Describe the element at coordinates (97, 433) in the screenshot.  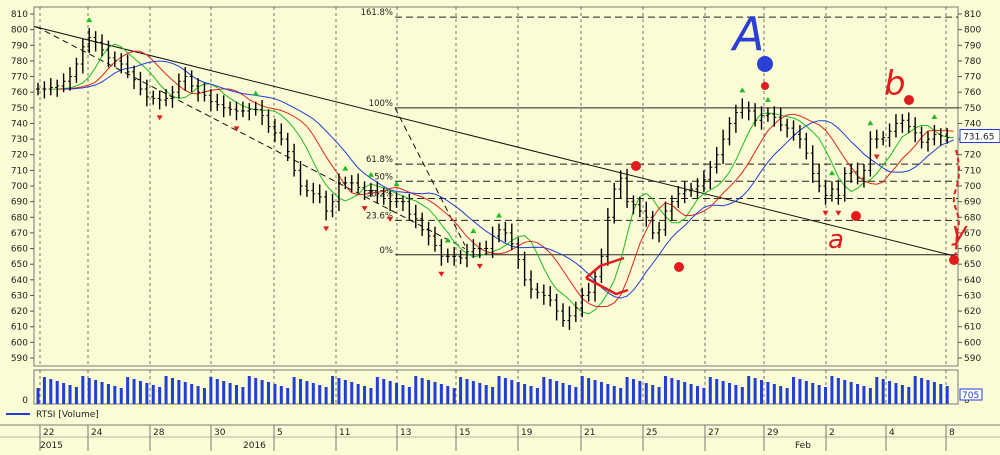
I see `x-tick-label: 24` at that location.